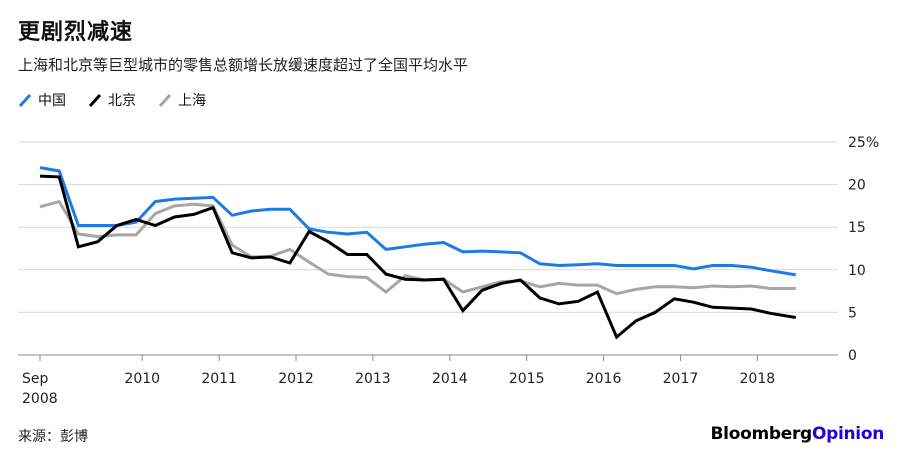 Image resolution: width=898 pixels, height=457 pixels. Describe the element at coordinates (852, 313) in the screenshot. I see `y-tick-label: 5` at that location.